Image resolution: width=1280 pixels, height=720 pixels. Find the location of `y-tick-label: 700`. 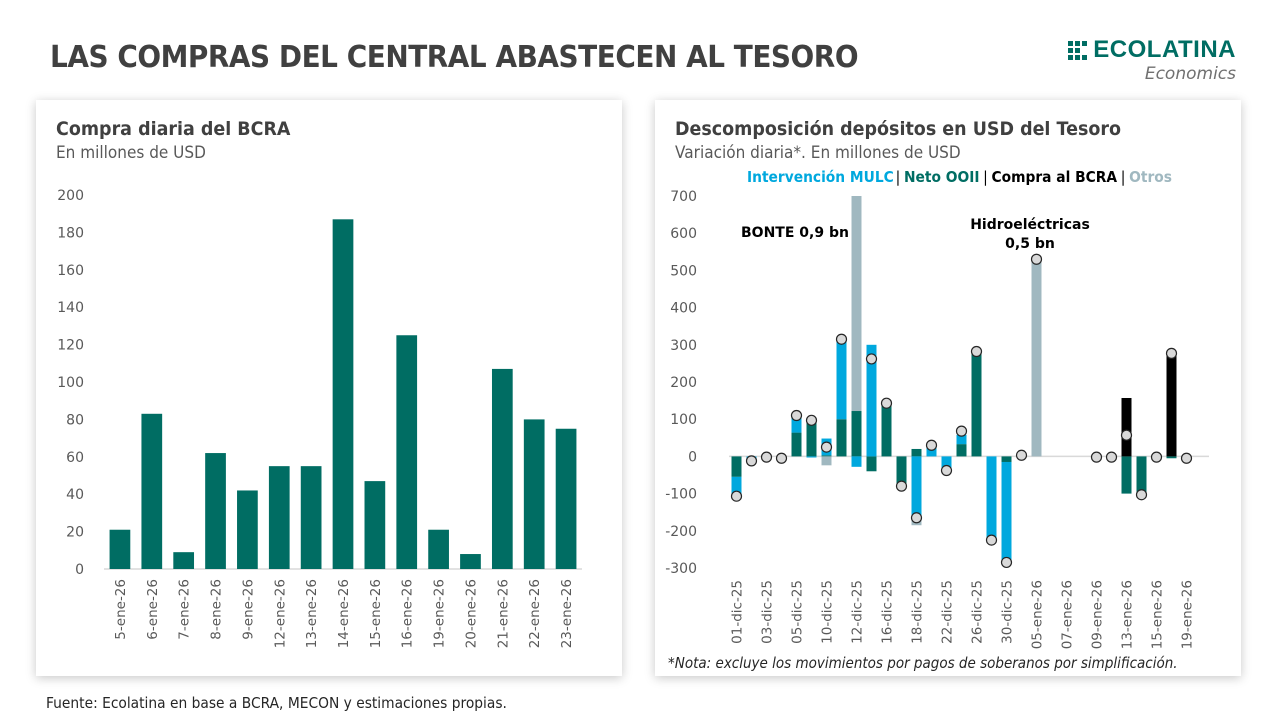

y-tick-label: 700 is located at coordinates (683, 197).